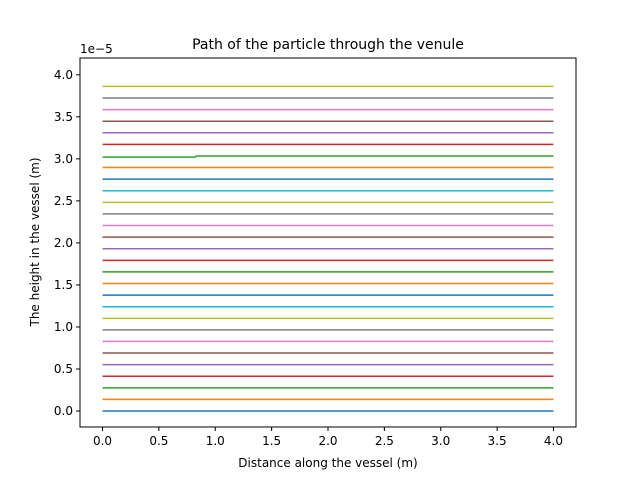 The height and width of the screenshot is (480, 640). What do you see at coordinates (63, 117) in the screenshot?
I see `y-tick-label: 3.5` at bounding box center [63, 117].